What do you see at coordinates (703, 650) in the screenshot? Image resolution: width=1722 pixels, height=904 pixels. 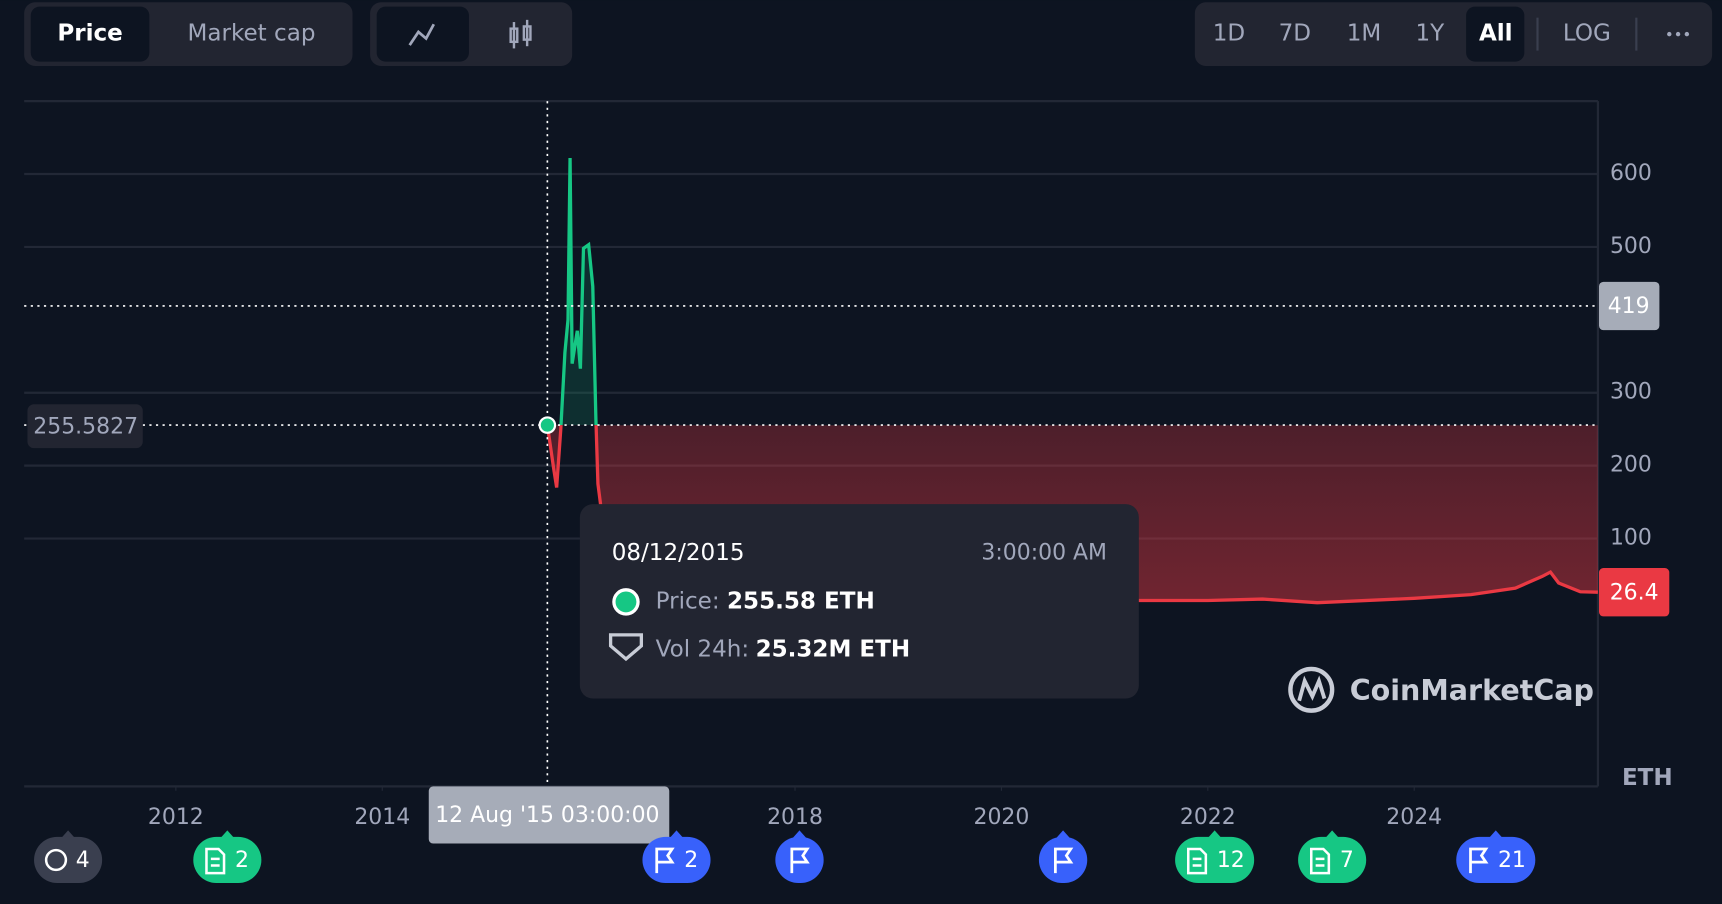 I see `volume-label: Vol 24h:` at bounding box center [703, 650].